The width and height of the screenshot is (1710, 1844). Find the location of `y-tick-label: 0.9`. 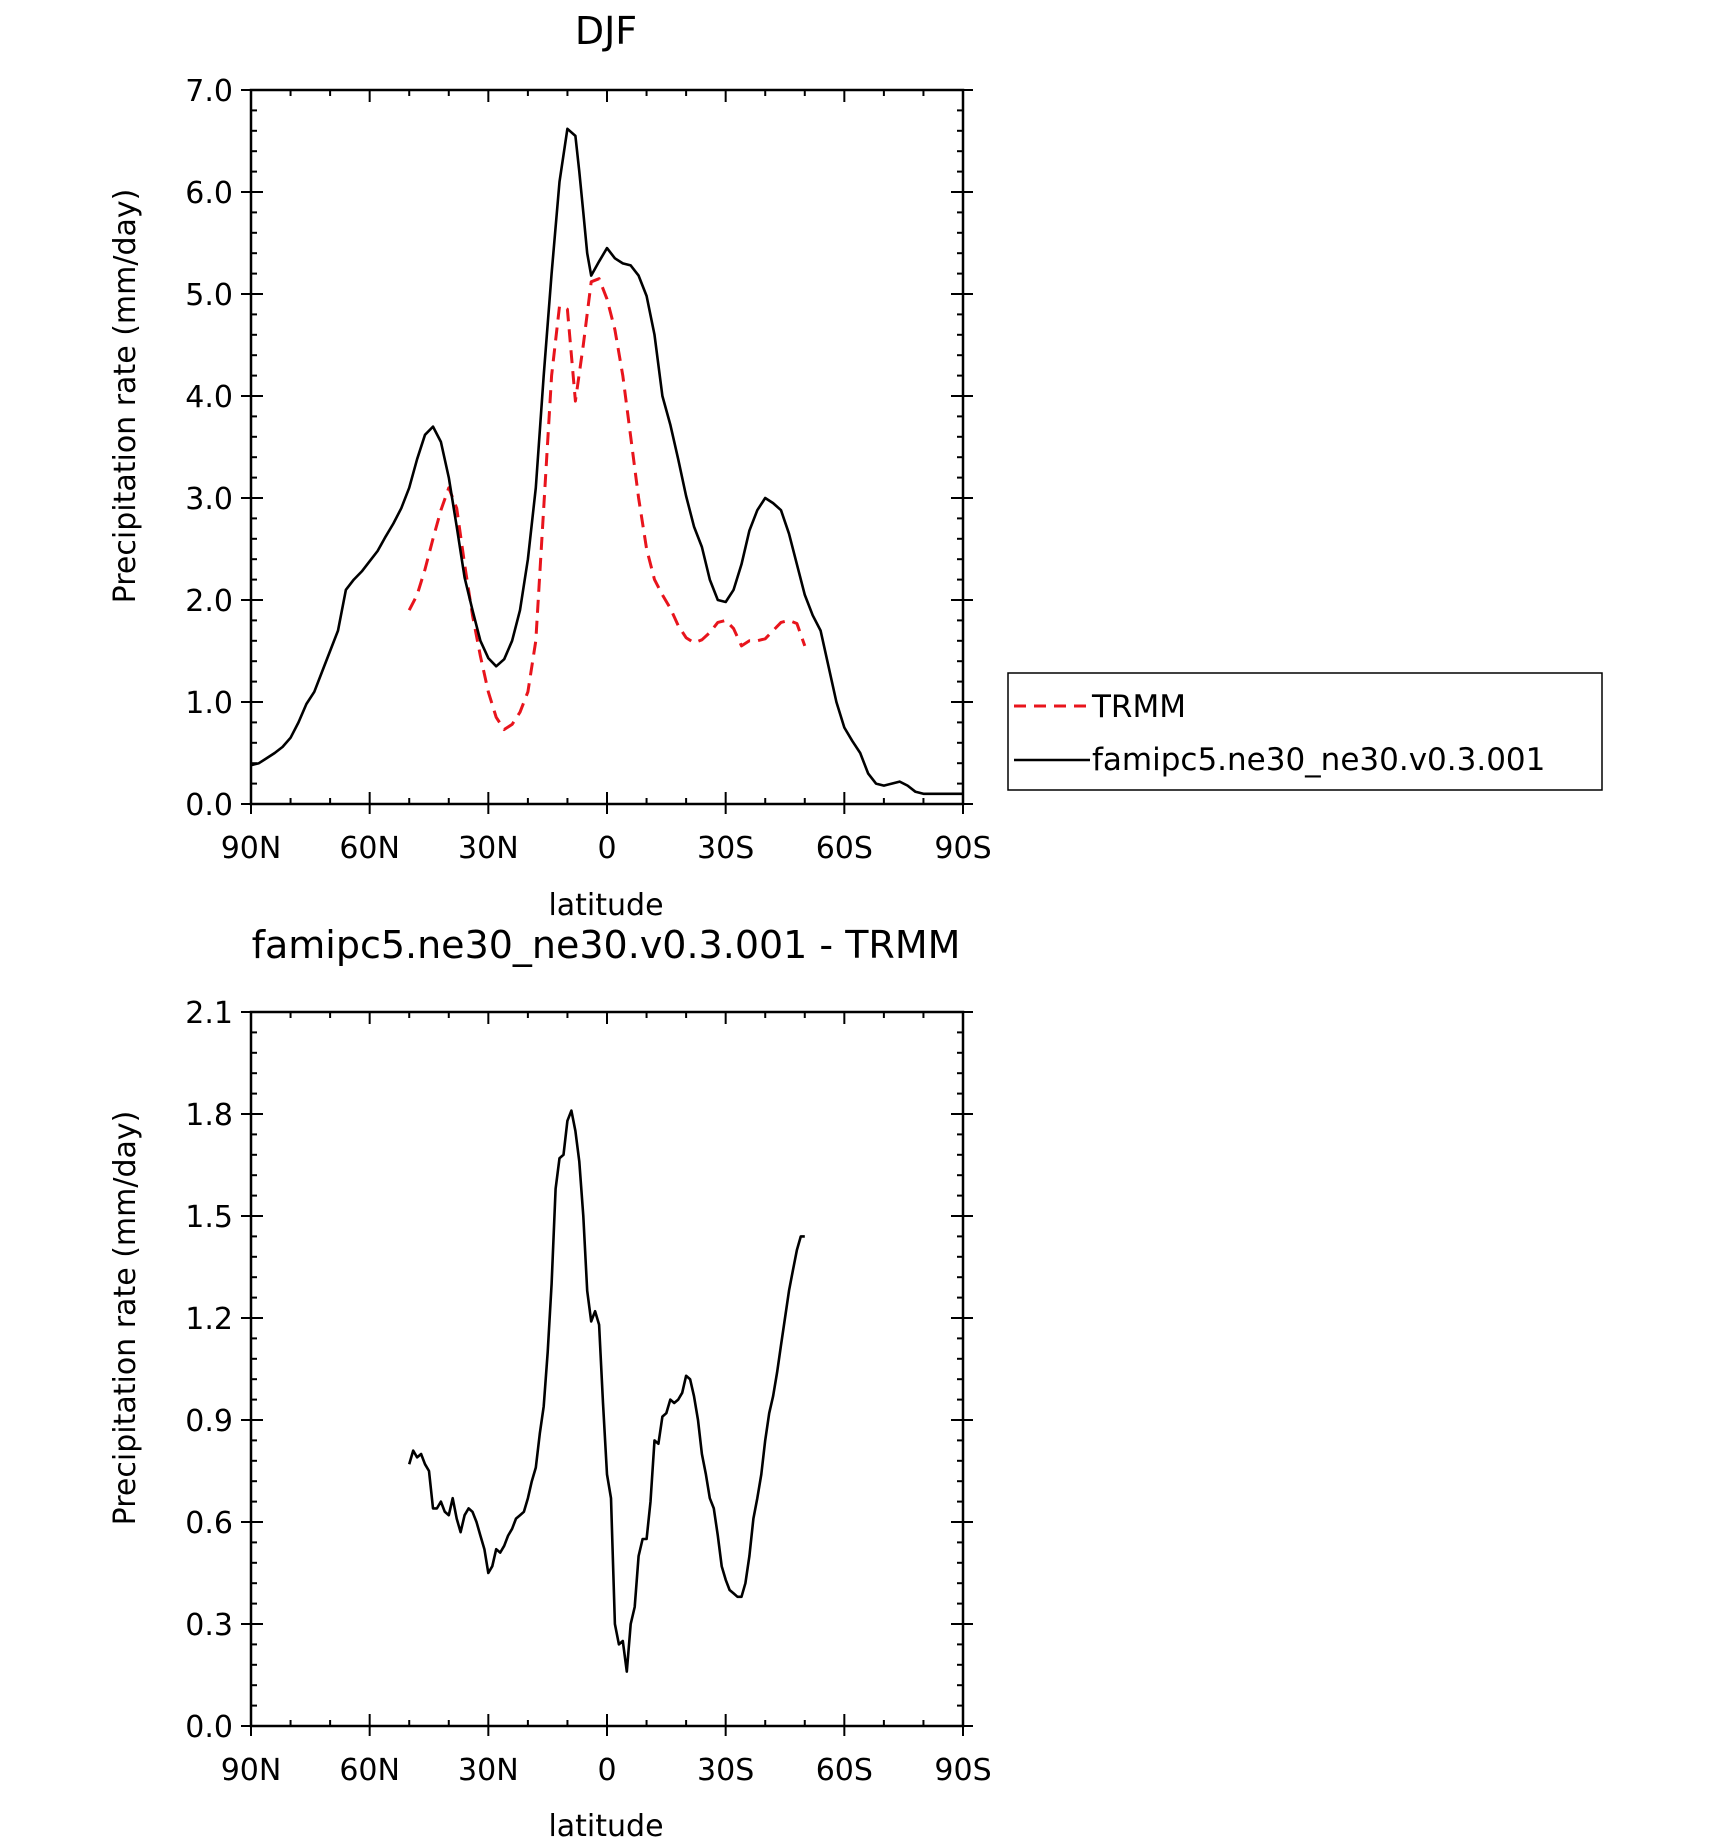

y-tick-label: 0.9 is located at coordinates (209, 1421).